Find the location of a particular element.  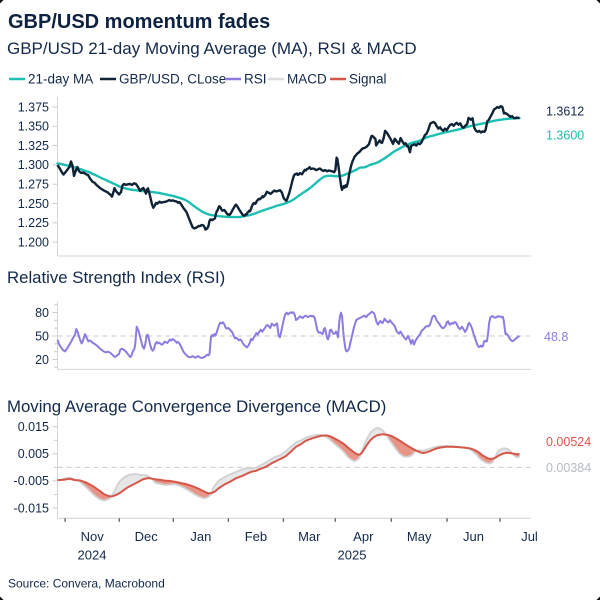

svg-text: 1.325 is located at coordinates (33, 146).